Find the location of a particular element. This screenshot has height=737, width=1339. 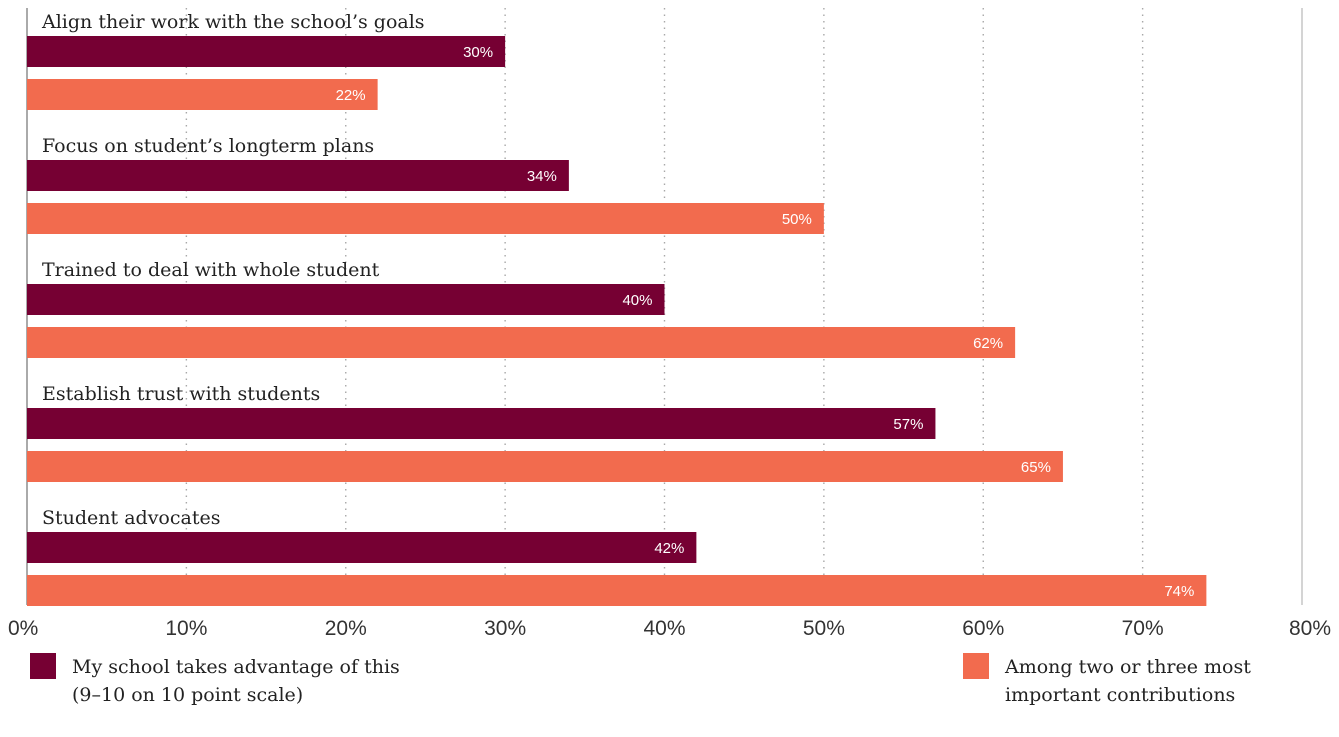

category-label: Trained to deal with whole student is located at coordinates (211, 270).